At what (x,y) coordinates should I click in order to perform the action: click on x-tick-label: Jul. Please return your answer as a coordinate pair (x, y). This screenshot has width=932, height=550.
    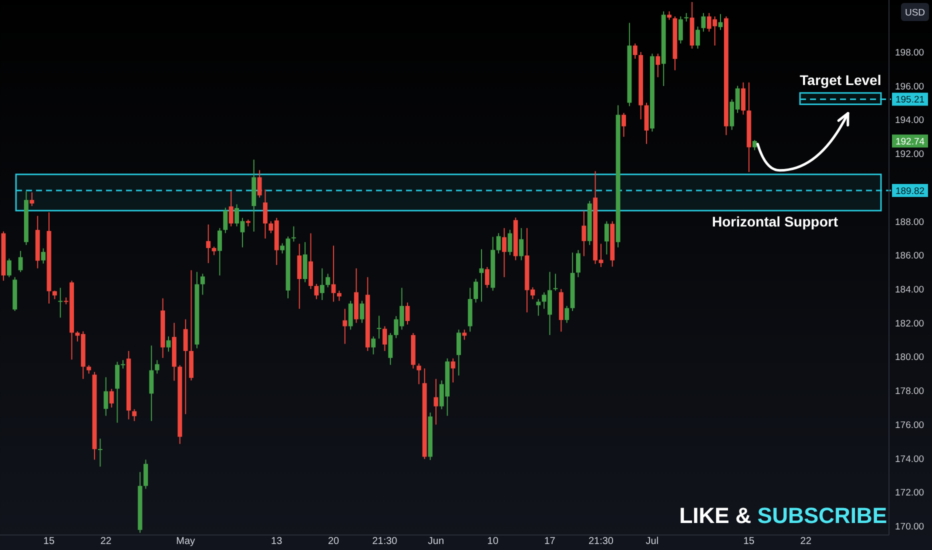
    Looking at the image, I should click on (652, 541).